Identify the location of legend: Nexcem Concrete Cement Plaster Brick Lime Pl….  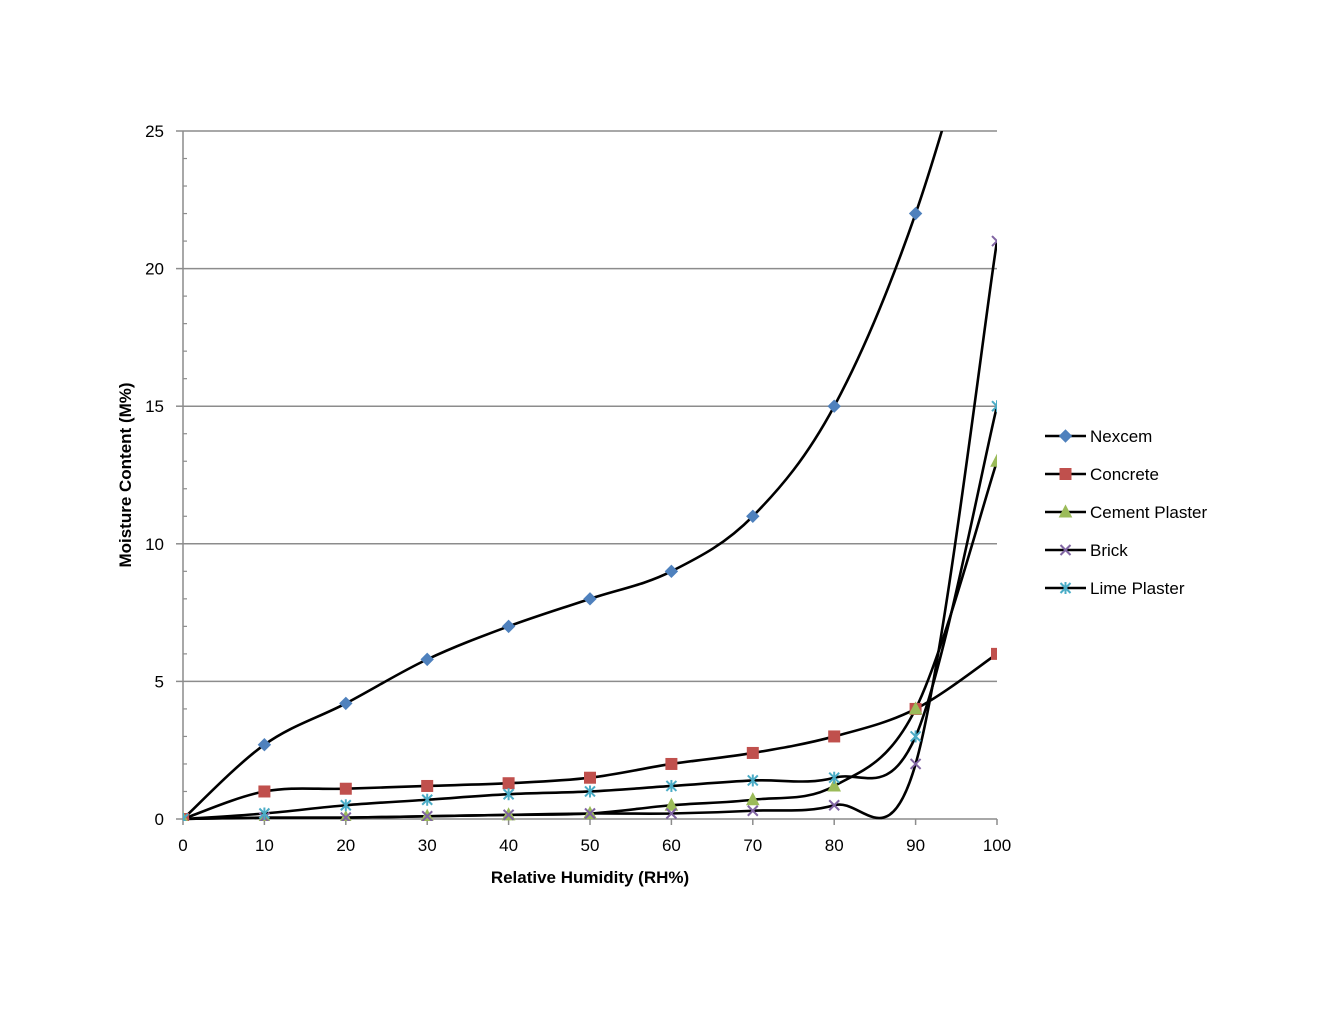
(1126, 512).